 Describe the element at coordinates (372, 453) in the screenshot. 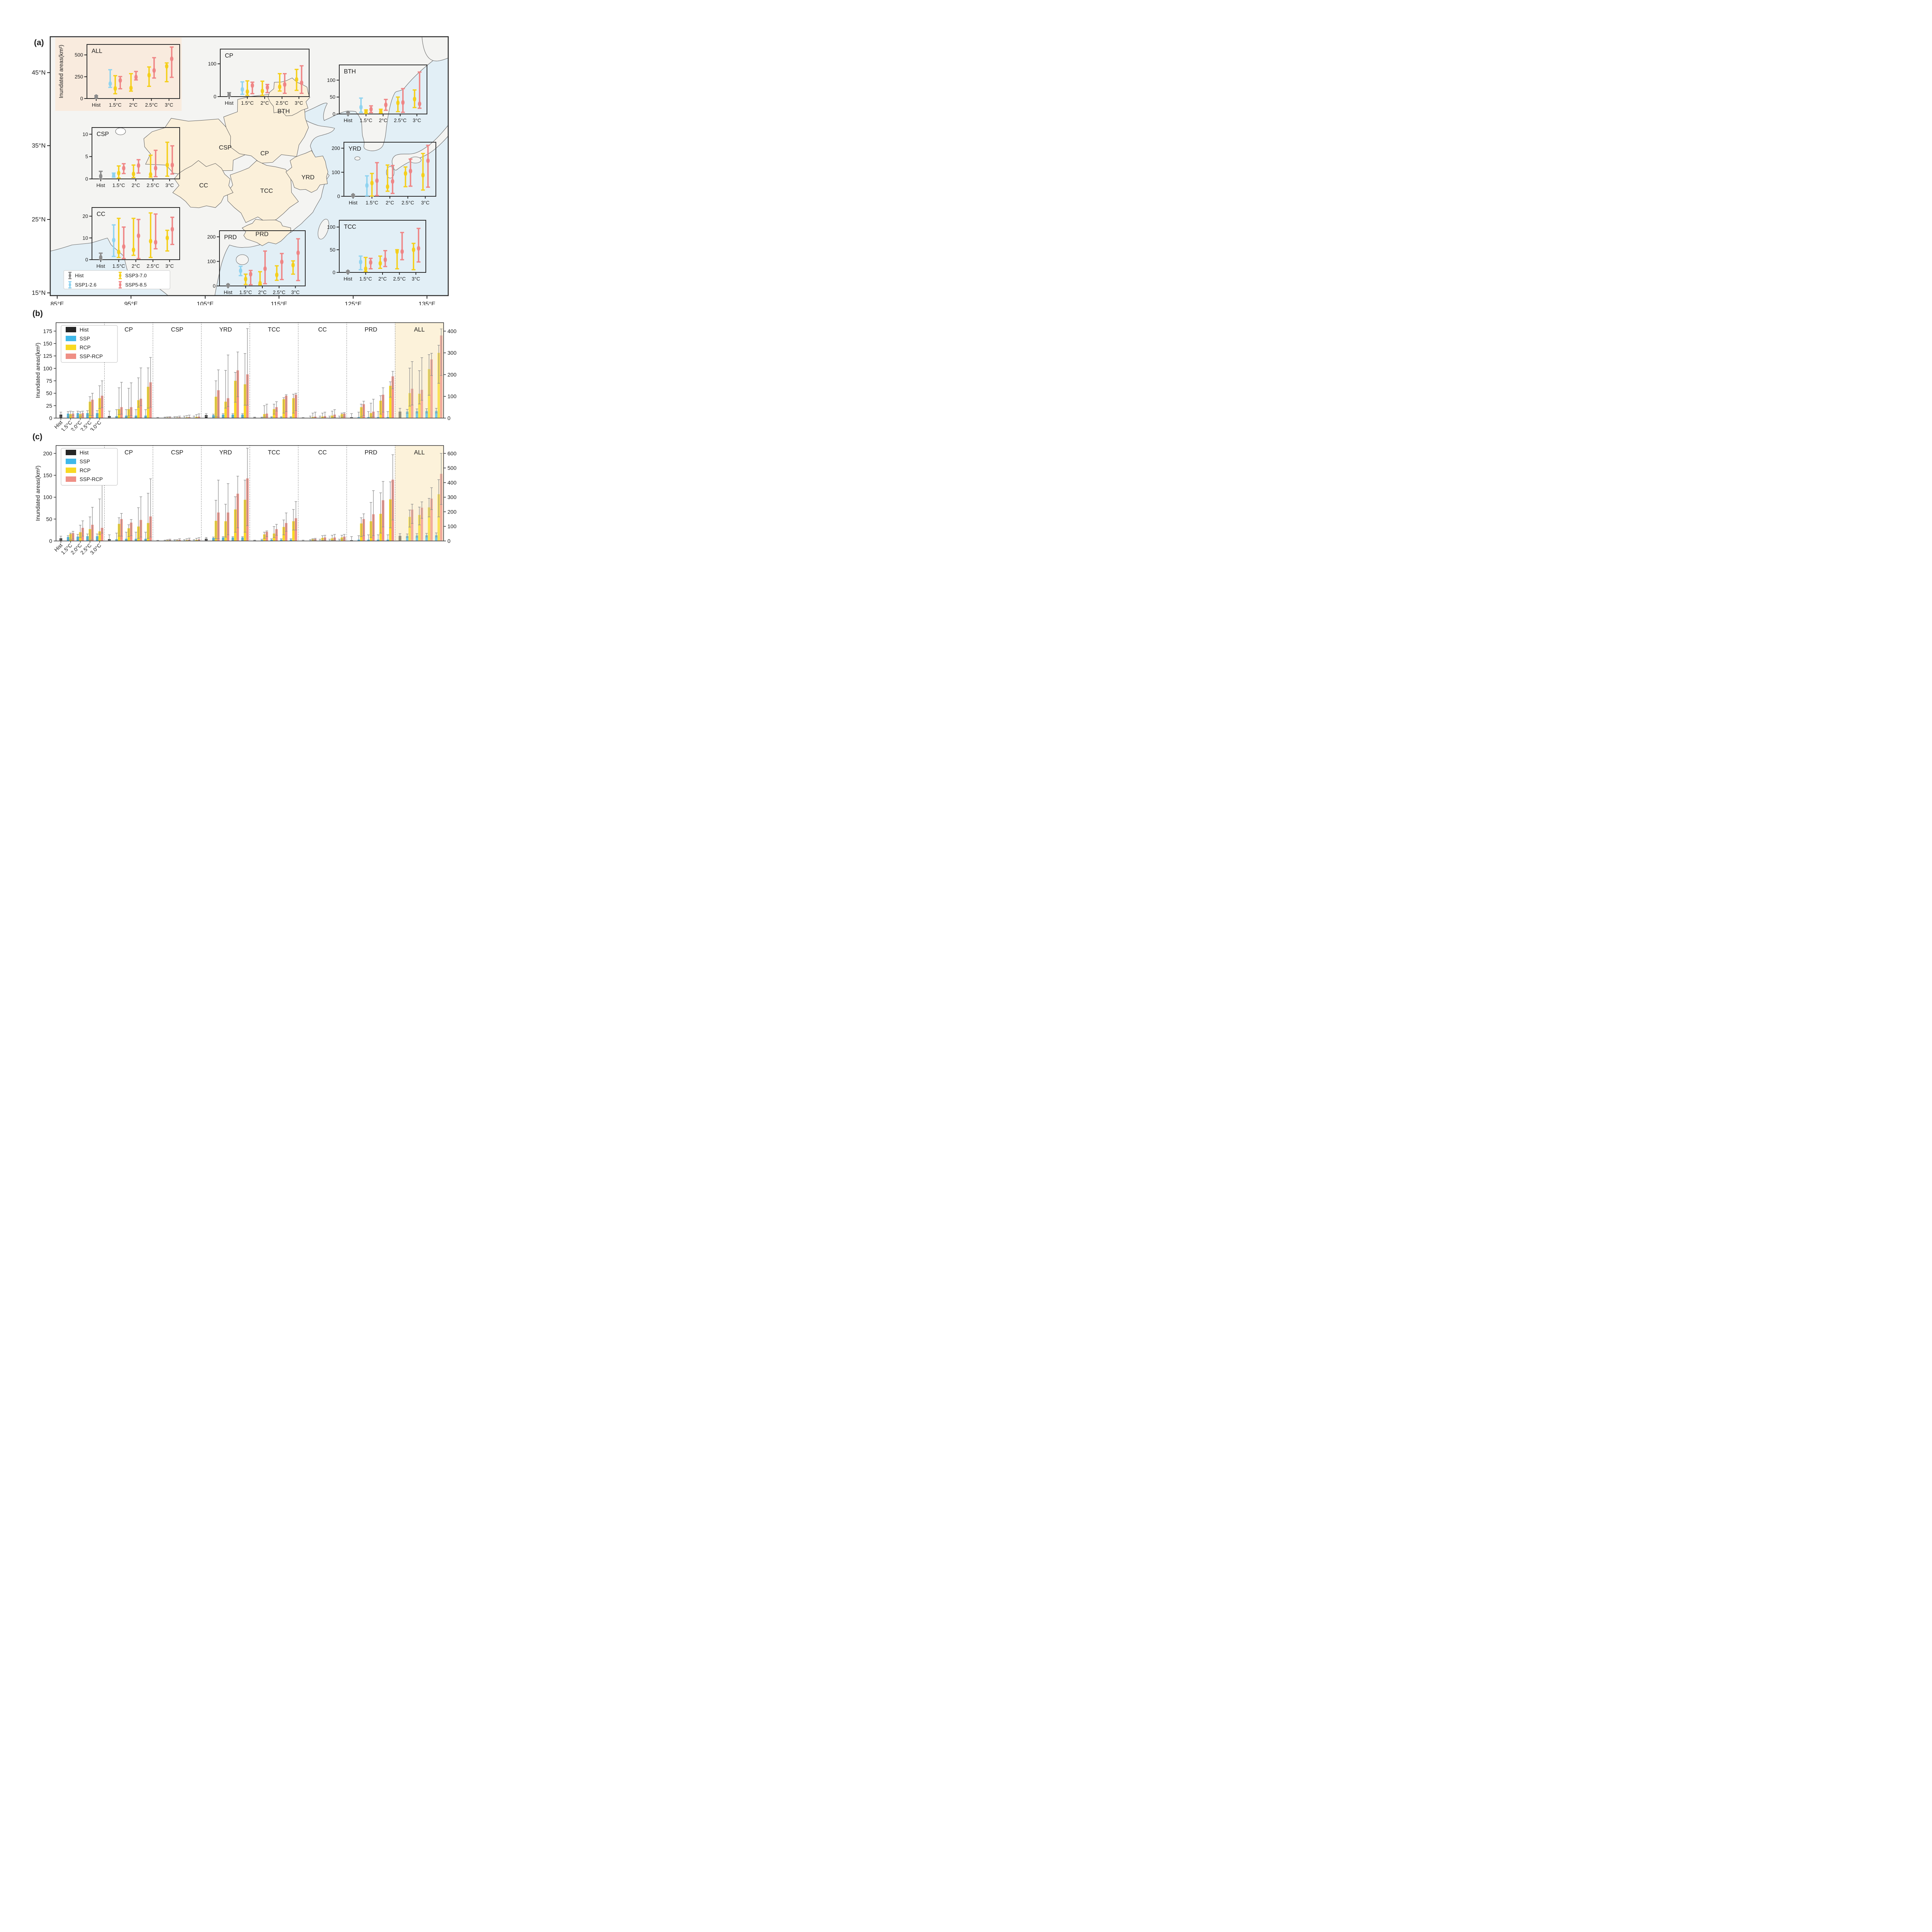

I see `region-label-PRD: PRD` at that location.